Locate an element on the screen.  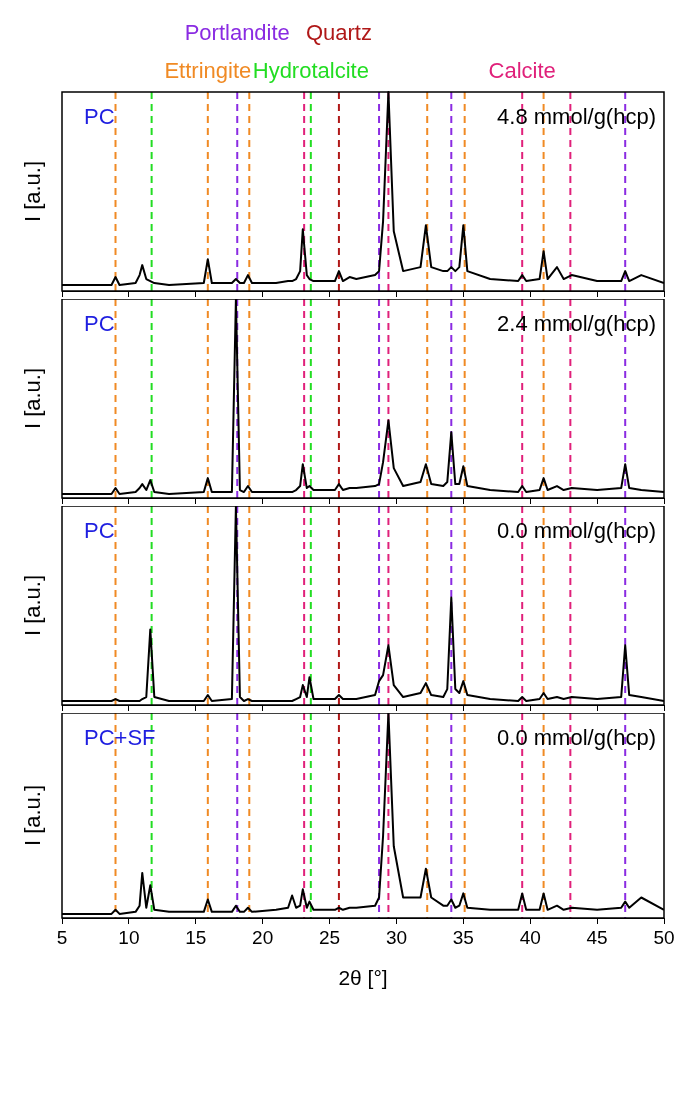
x-tick-label: 50 is located at coordinates (664, 937).